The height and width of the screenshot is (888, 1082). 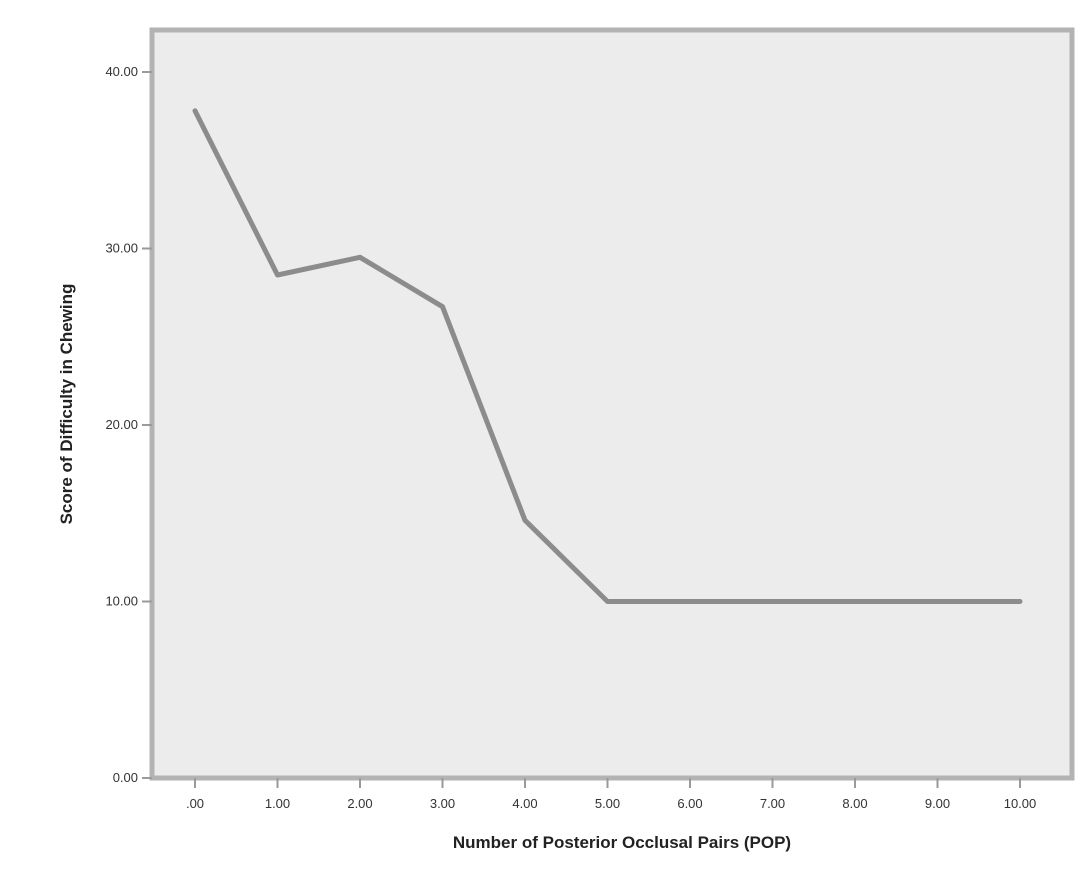 What do you see at coordinates (1020, 803) in the screenshot?
I see `x-tick-label: 10.00` at bounding box center [1020, 803].